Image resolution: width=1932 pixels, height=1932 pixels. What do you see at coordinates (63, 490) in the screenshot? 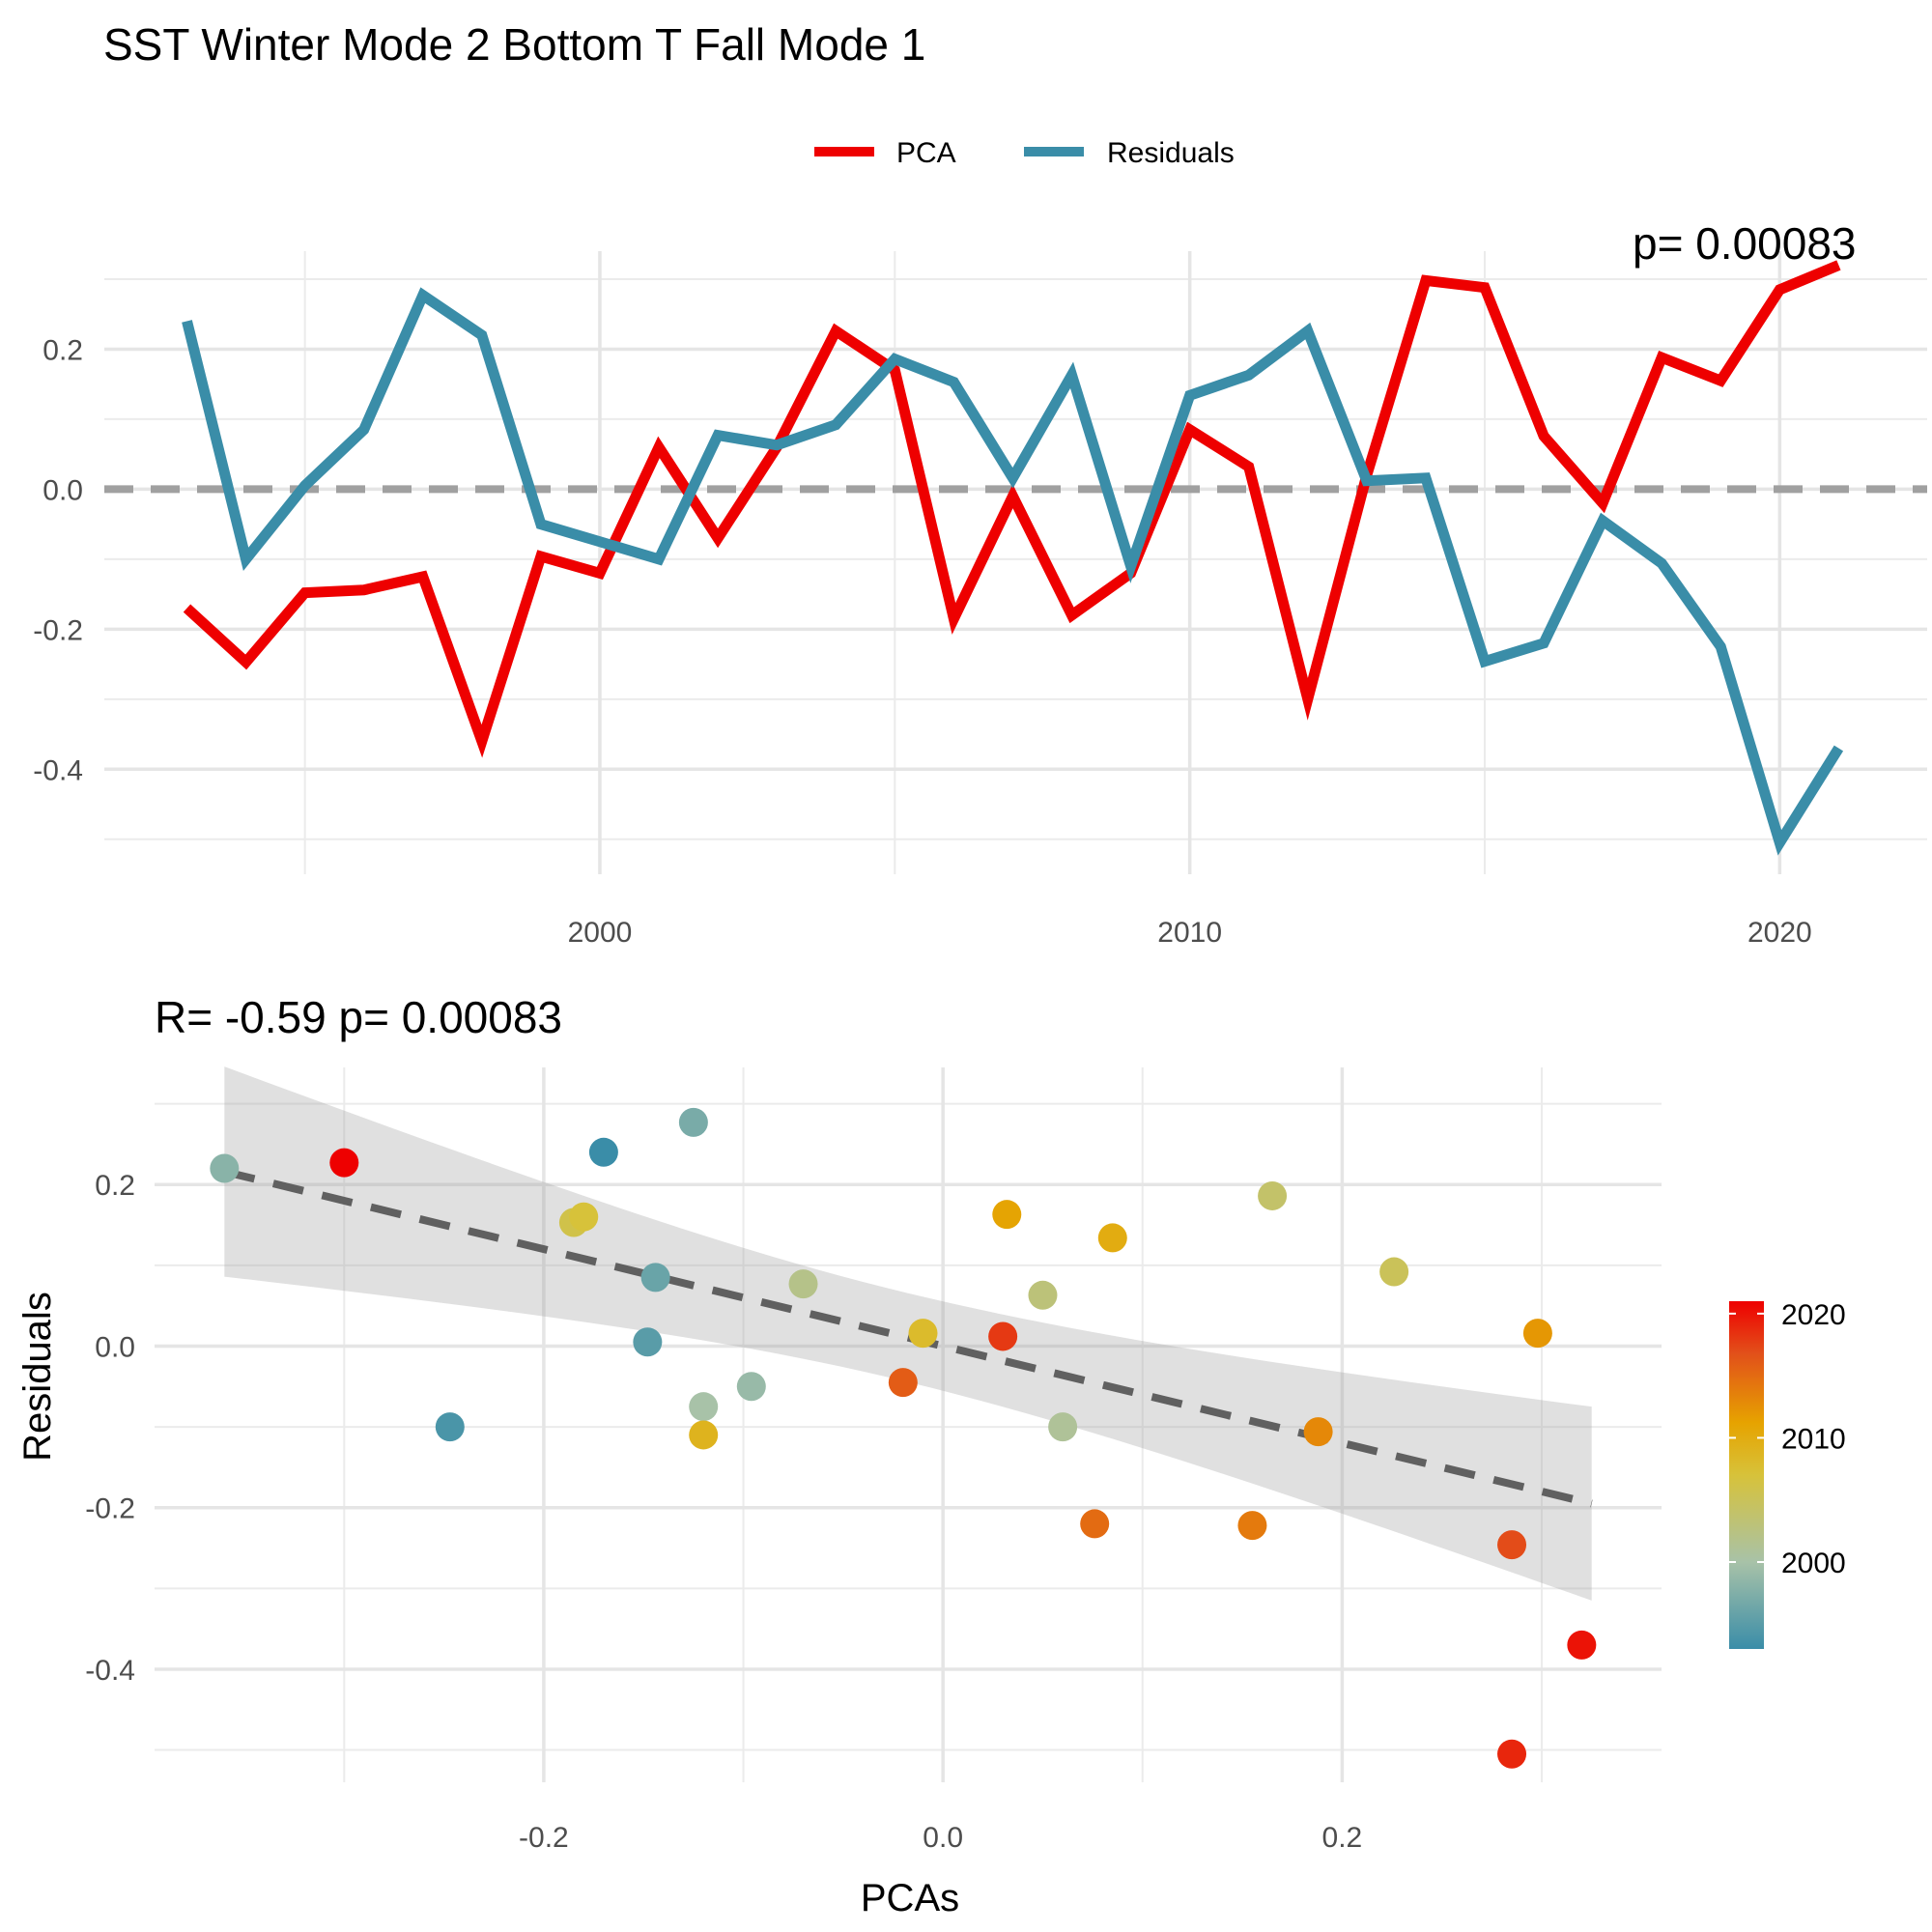
I see `top-y-tick-label: 0.0` at bounding box center [63, 490].